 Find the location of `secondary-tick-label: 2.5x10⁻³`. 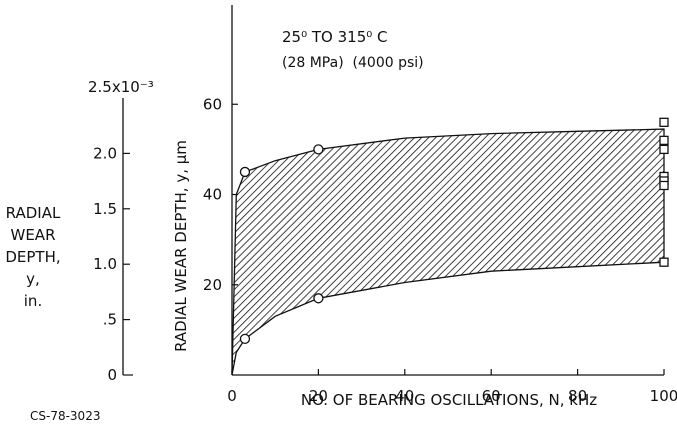

secondary-tick-label: 2.5x10⁻³ is located at coordinates (121, 87).